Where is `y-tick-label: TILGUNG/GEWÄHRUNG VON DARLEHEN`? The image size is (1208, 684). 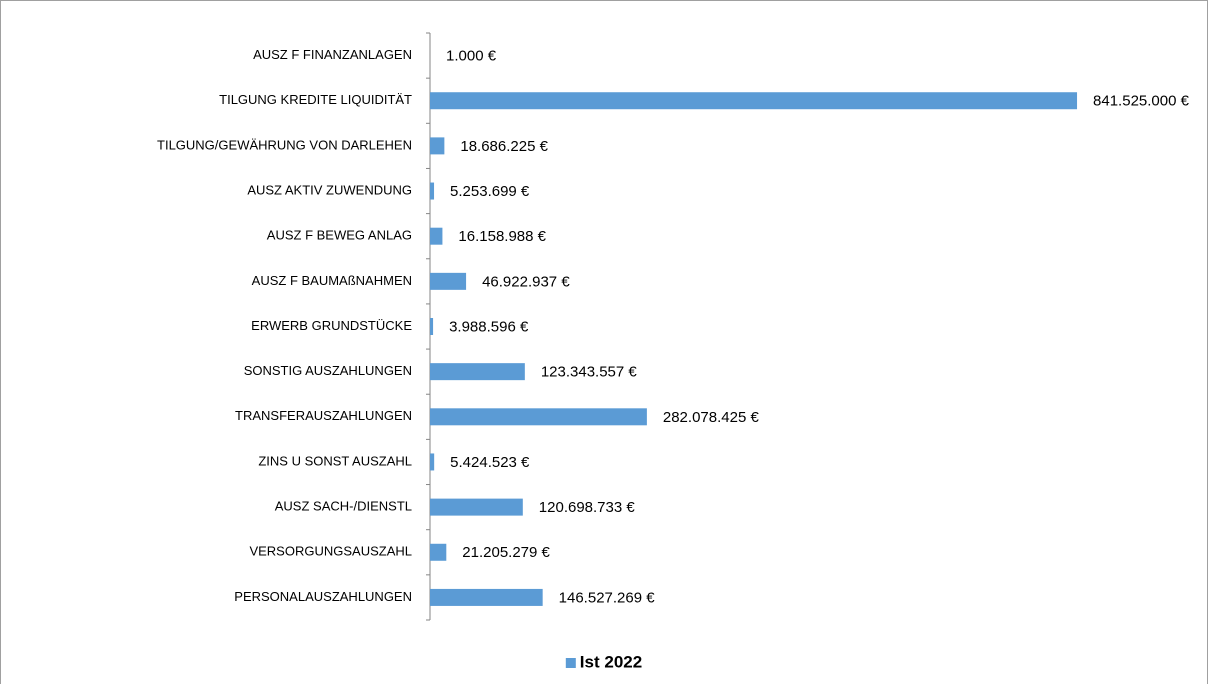
y-tick-label: TILGUNG/GEWÄHRUNG VON DARLEHEN is located at coordinates (284, 144).